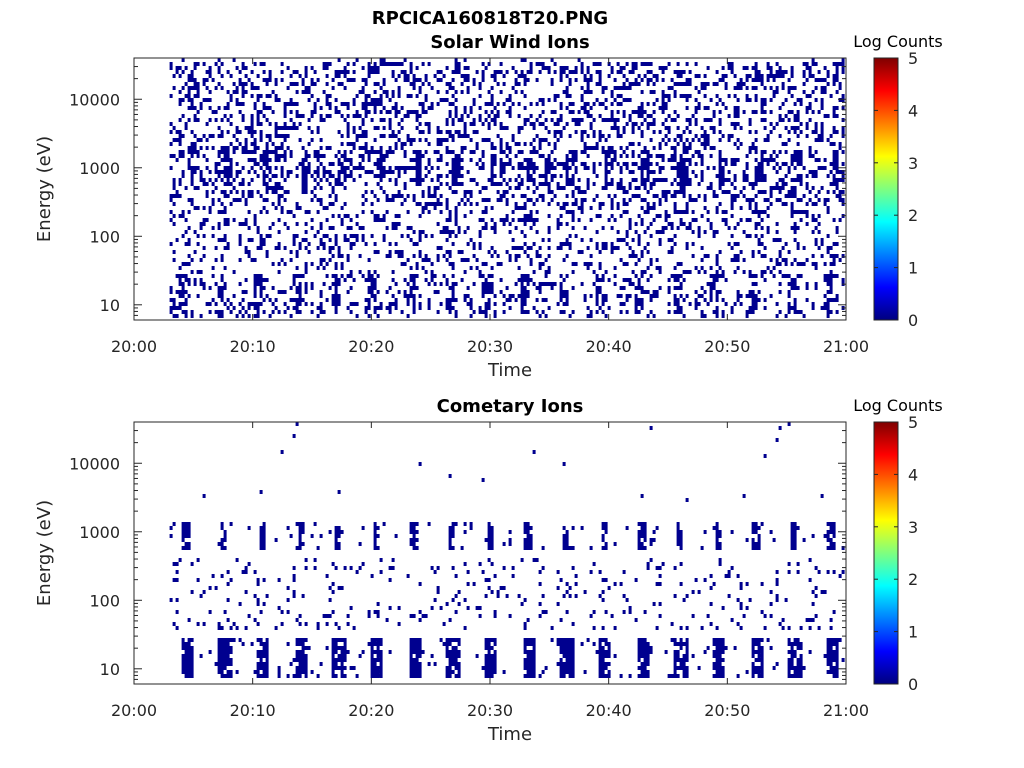 The height and width of the screenshot is (768, 1024). What do you see at coordinates (490, 18) in the screenshot?
I see `figure-title: RPCICA160818T20.PNG` at bounding box center [490, 18].